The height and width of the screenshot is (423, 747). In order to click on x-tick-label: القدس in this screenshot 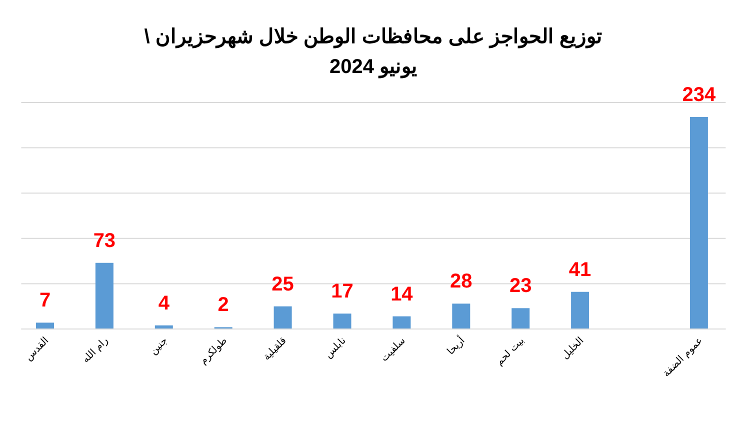, I will do `click(37, 349)`.